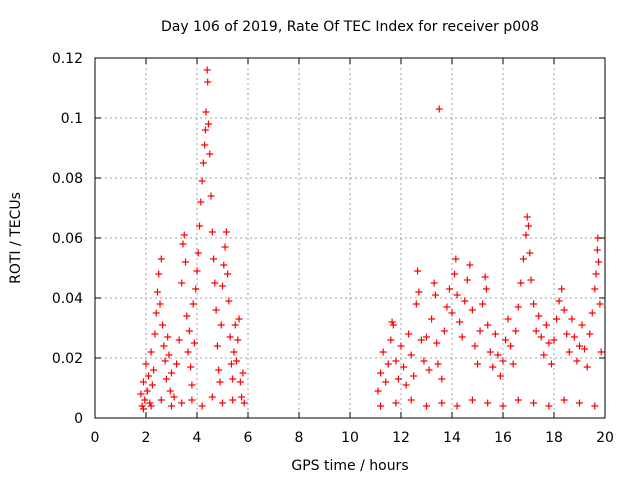 The width and height of the screenshot is (640, 480). What do you see at coordinates (503, 438) in the screenshot?
I see `x-tick-label: 16` at bounding box center [503, 438].